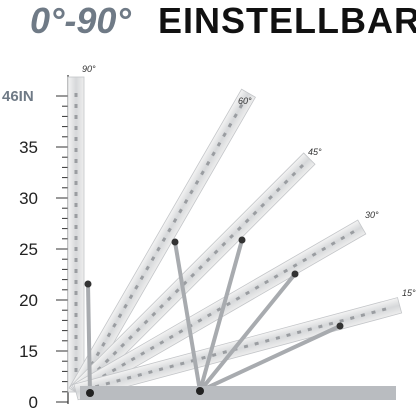  I want to click on title: EINSTELLBAR, so click(287, 20).